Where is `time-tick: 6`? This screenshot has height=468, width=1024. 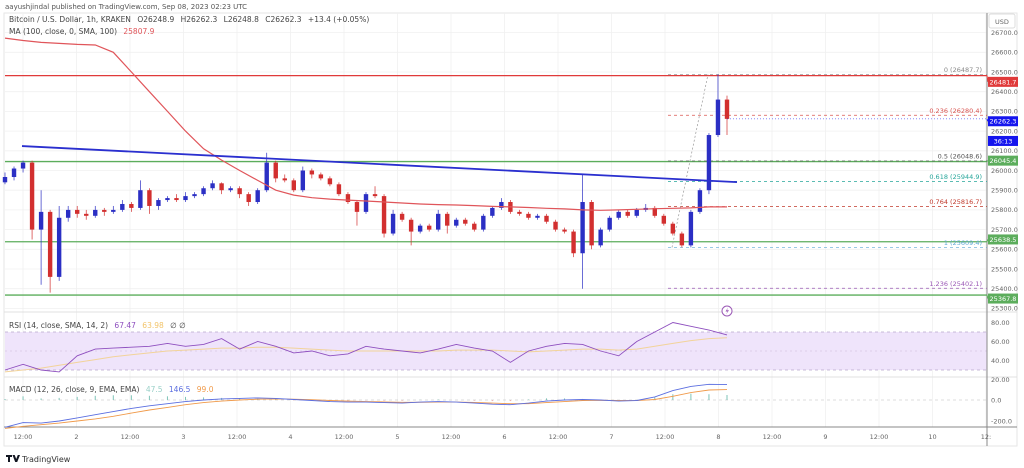
time-tick: 6 is located at coordinates (504, 437).